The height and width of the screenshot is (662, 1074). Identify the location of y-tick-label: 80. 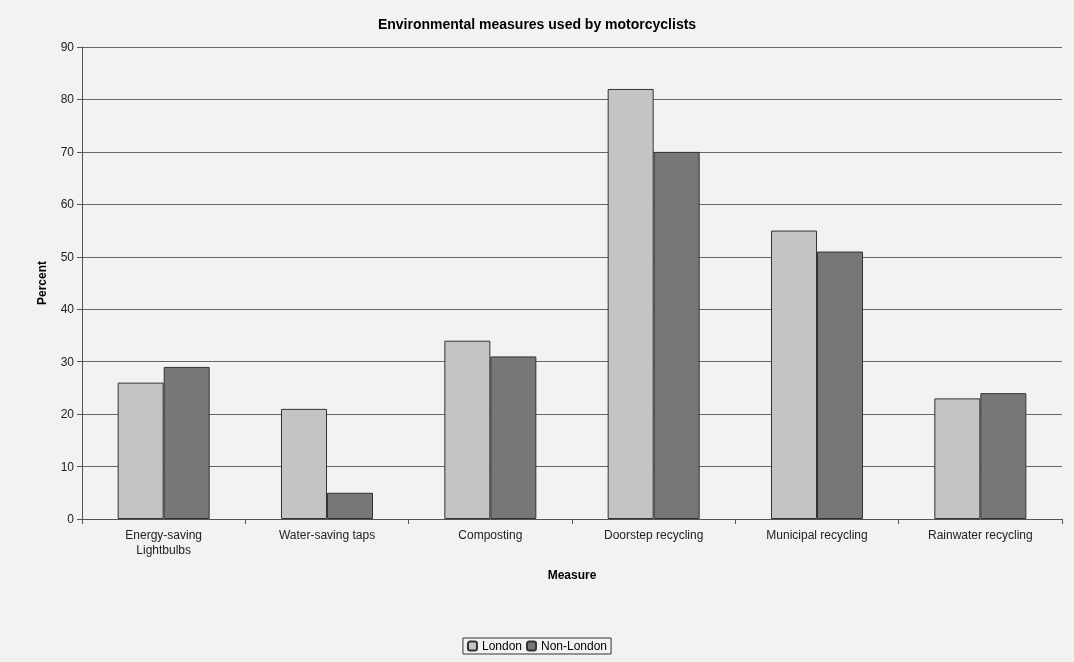
(67, 99).